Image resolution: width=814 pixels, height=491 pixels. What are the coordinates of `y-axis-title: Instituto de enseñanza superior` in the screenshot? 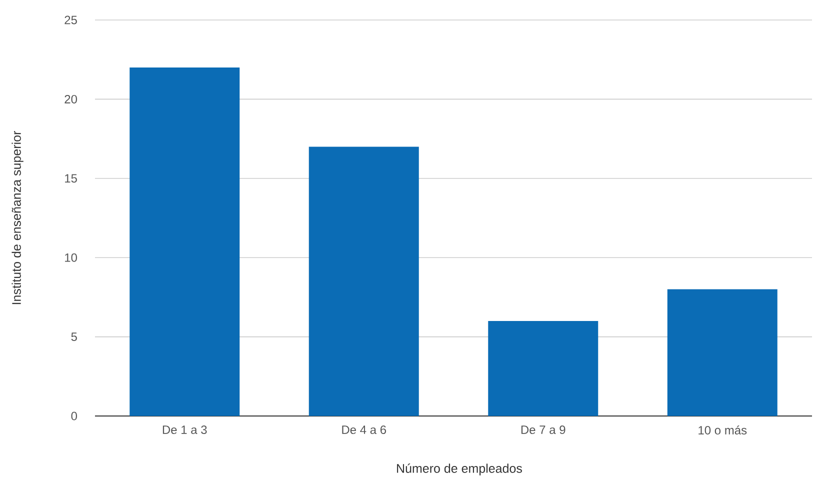 It's located at (18, 217).